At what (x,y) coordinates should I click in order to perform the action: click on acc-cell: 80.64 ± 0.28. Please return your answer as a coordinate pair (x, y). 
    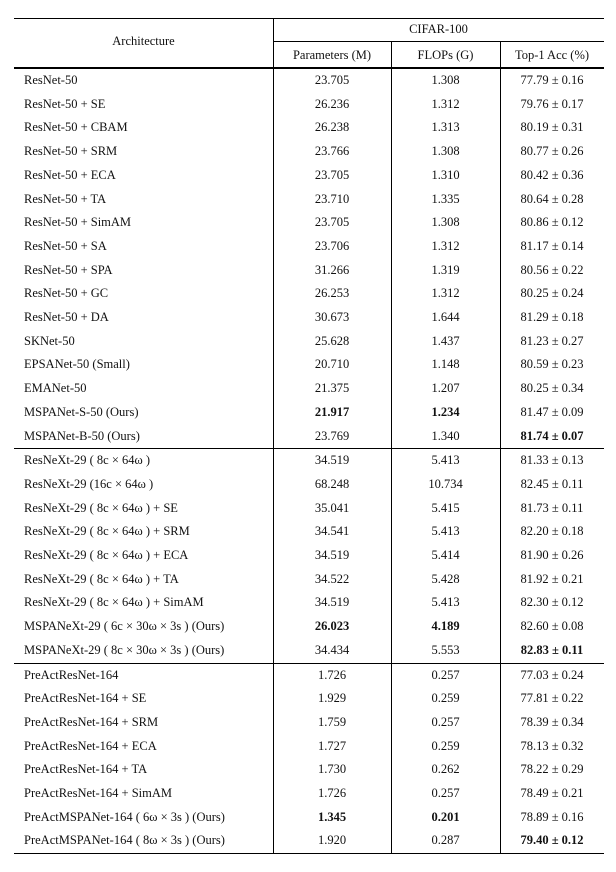
    Looking at the image, I should click on (552, 198).